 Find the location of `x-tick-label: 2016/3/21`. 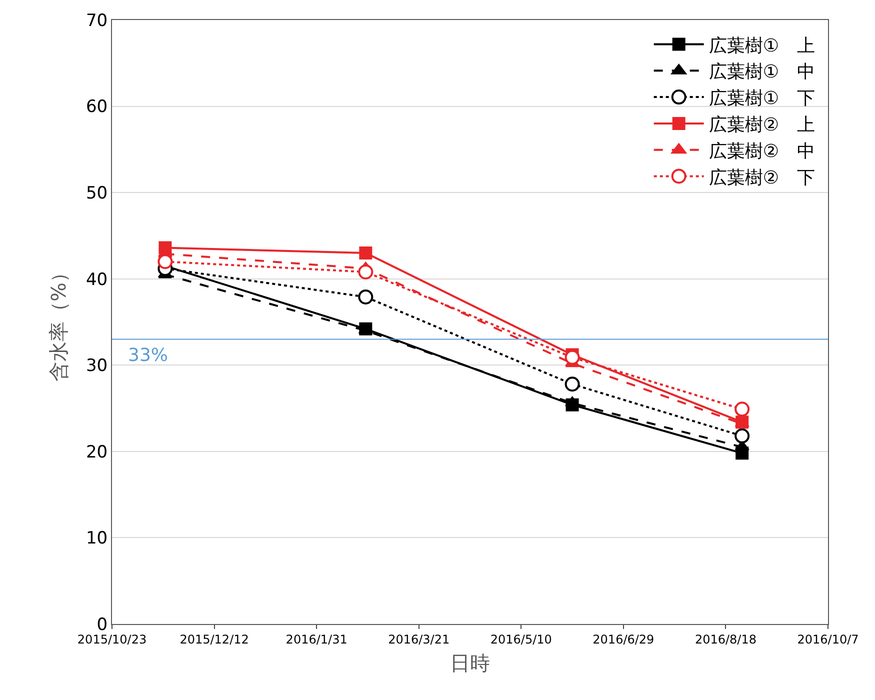

x-tick-label: 2016/3/21 is located at coordinates (419, 639).